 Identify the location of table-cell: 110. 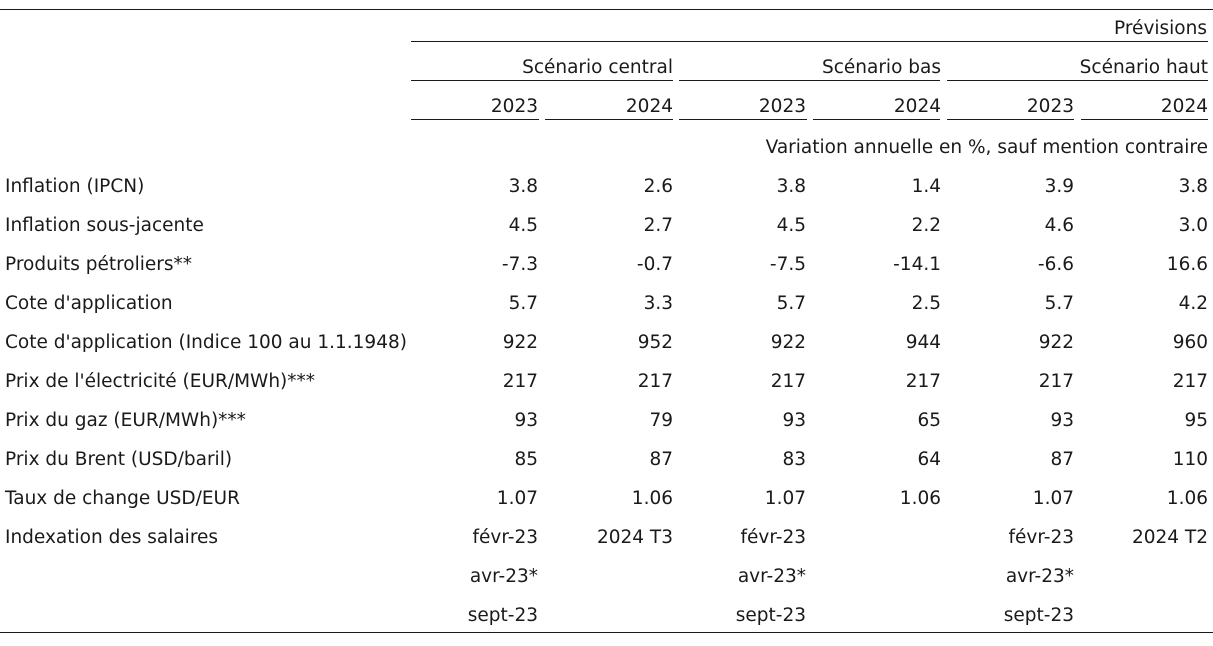
(1190, 459).